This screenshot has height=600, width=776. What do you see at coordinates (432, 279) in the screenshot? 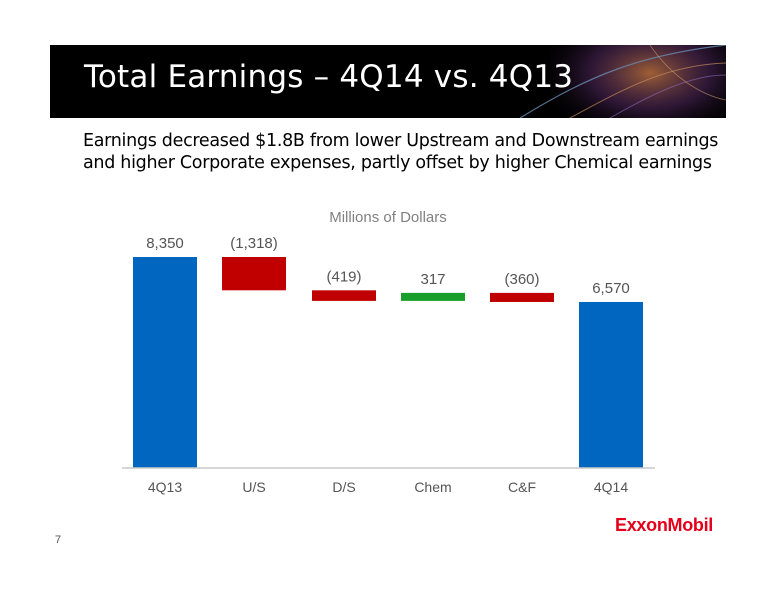
I see `value-label: 317` at bounding box center [432, 279].